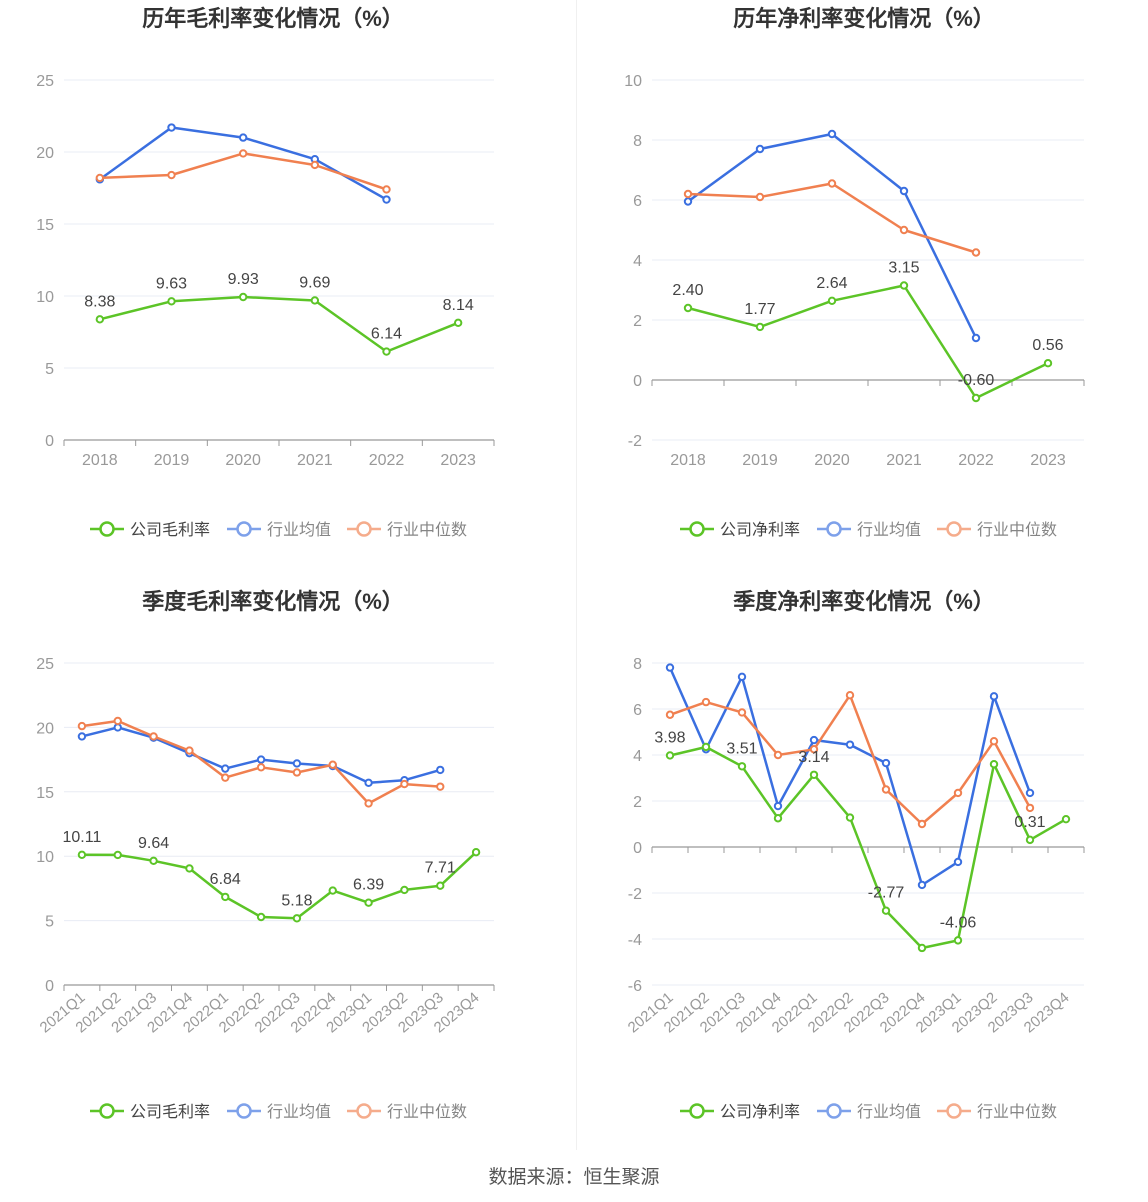 This screenshot has width=1148, height=1202. I want to click on data-label: 1.77, so click(759, 309).